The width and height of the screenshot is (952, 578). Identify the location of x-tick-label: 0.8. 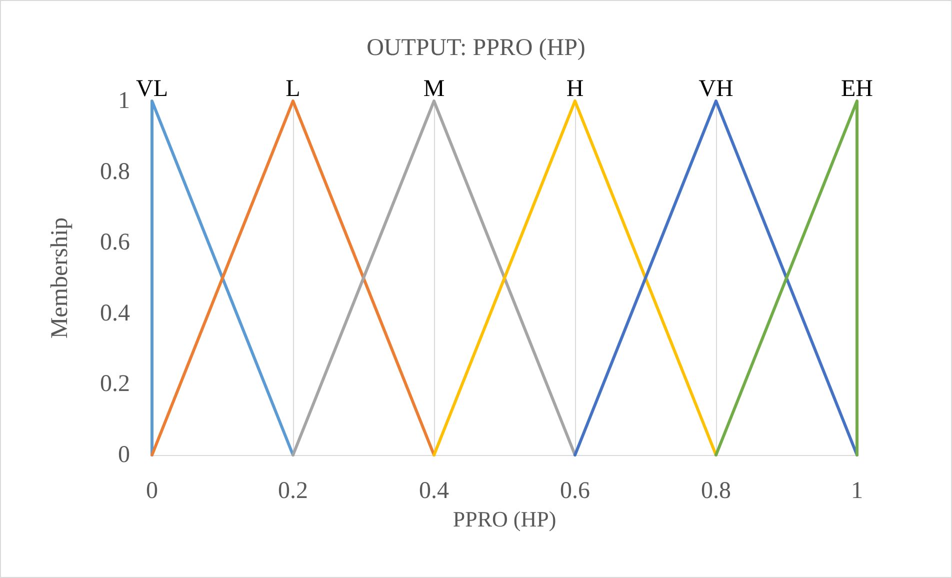
(716, 491).